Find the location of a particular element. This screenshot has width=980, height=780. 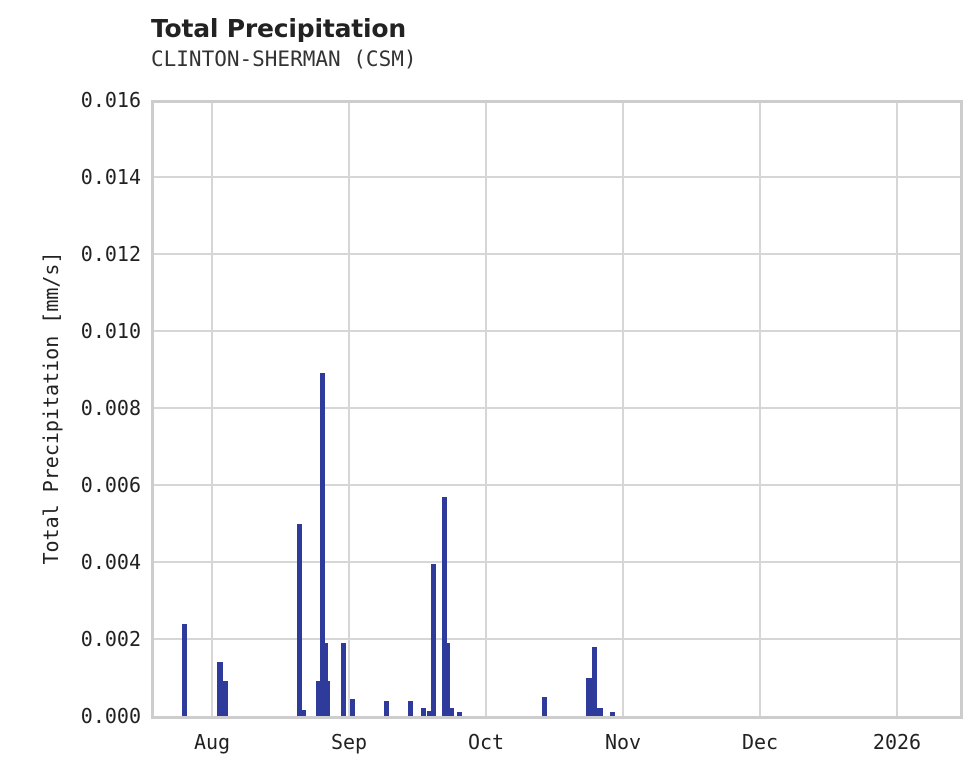

axis-spine-bottom is located at coordinates (557, 717).